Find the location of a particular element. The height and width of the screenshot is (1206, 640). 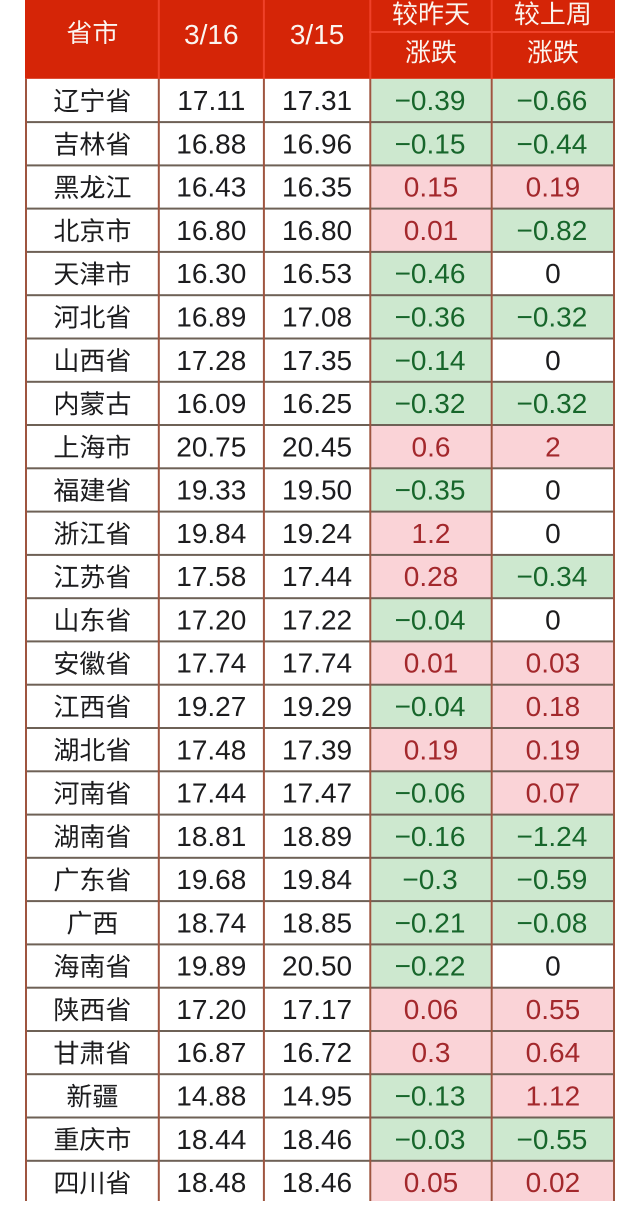

svg-text: 19.29 is located at coordinates (317, 706).